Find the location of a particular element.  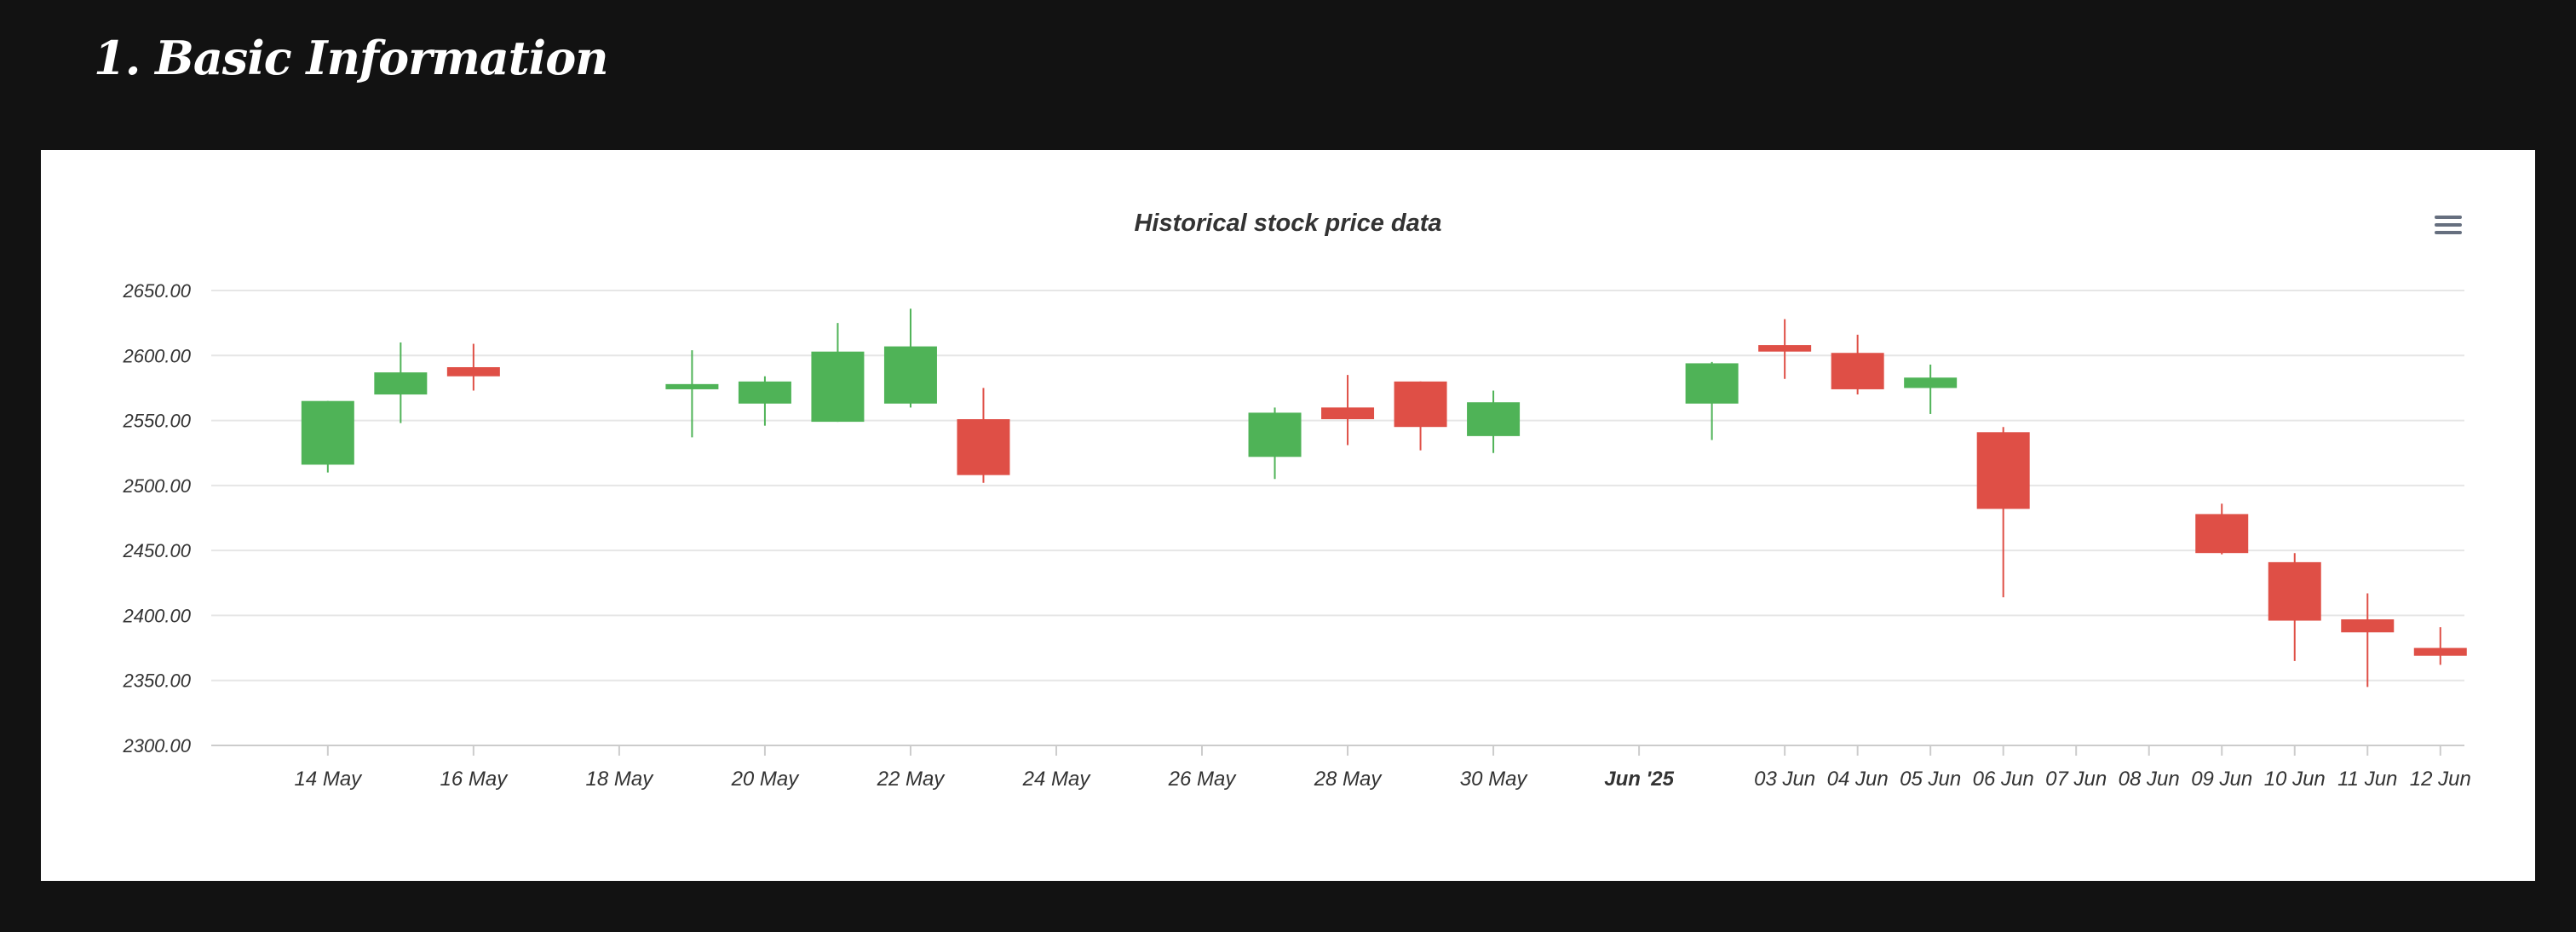

x-tick-label: 22 May is located at coordinates (912, 779).